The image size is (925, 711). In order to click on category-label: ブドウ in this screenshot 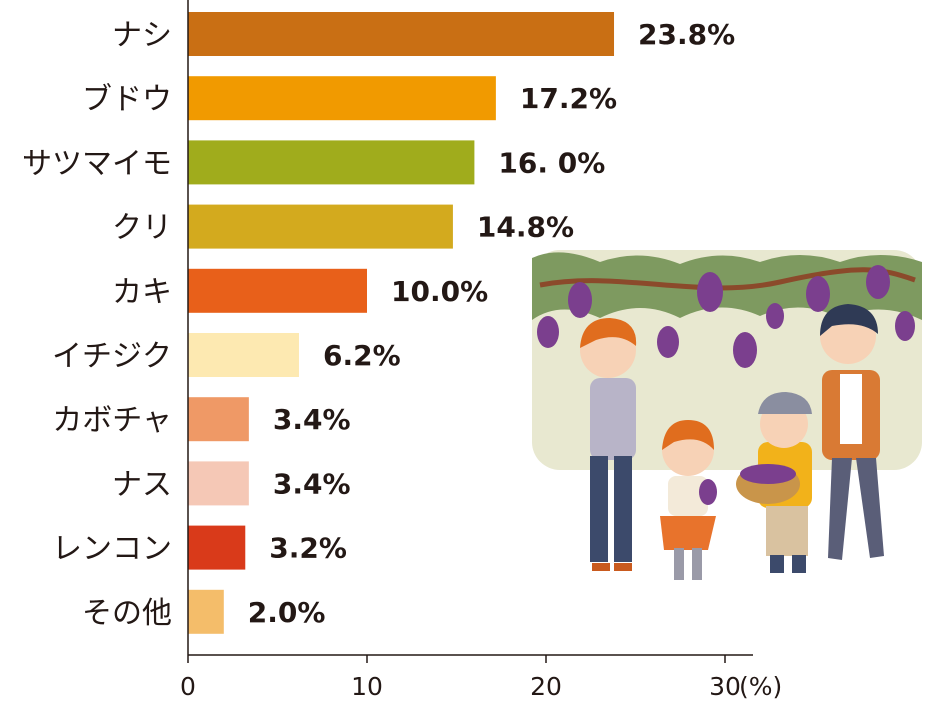, I will do `click(127, 99)`.